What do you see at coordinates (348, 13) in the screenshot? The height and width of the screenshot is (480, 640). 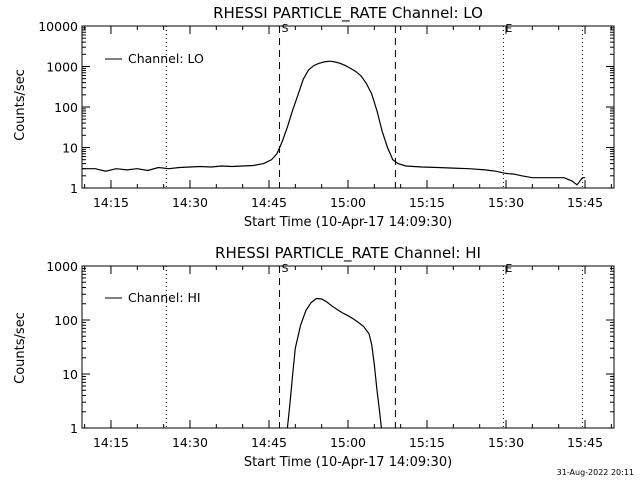 I see `chart-title: RHESSI PARTICLE_RATE Channel: LO` at bounding box center [348, 13].